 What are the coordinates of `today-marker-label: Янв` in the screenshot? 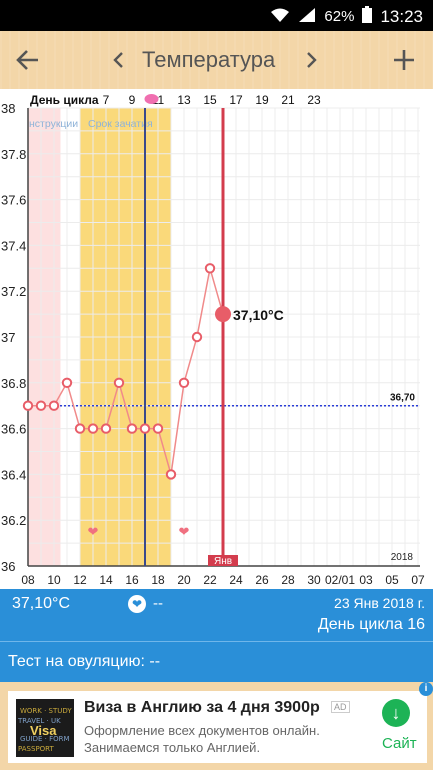 It's located at (223, 561).